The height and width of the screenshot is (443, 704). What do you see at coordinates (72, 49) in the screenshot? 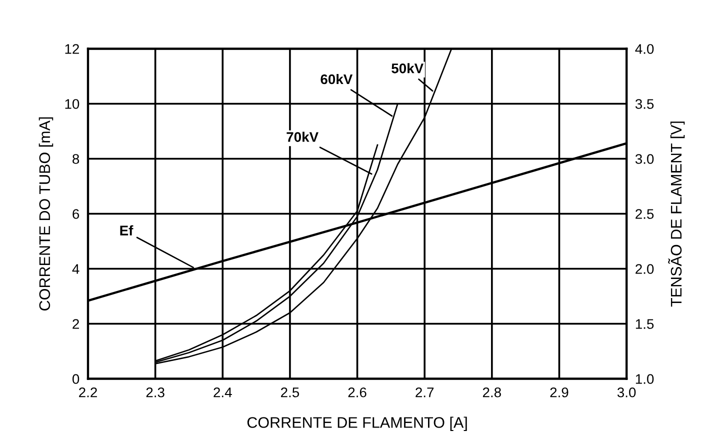
I see `y-tick-label: 12` at bounding box center [72, 49].